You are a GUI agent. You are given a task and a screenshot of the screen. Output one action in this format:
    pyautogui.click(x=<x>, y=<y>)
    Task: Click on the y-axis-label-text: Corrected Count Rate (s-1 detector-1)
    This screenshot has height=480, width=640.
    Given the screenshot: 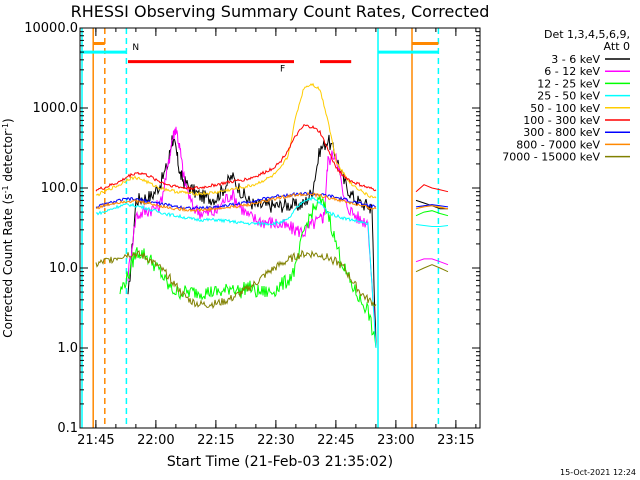 What is the action you would take?
    pyautogui.click(x=8, y=227)
    